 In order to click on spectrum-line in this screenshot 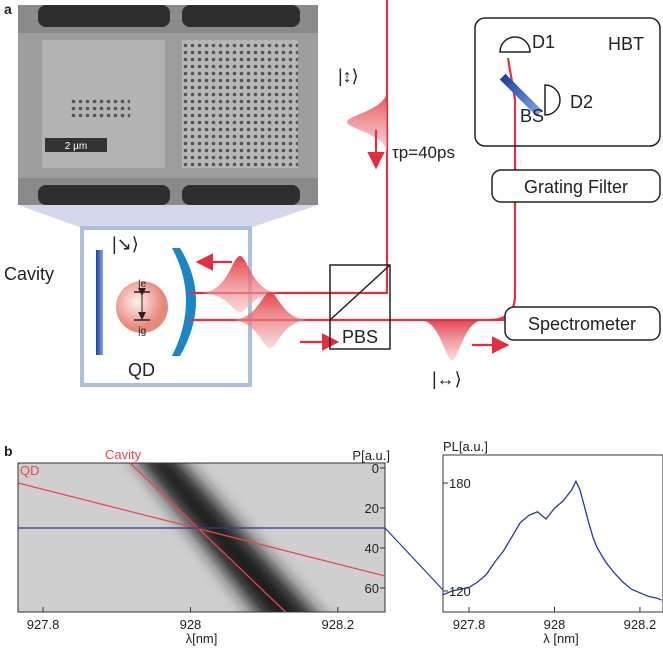, I will do `click(552, 540)`.